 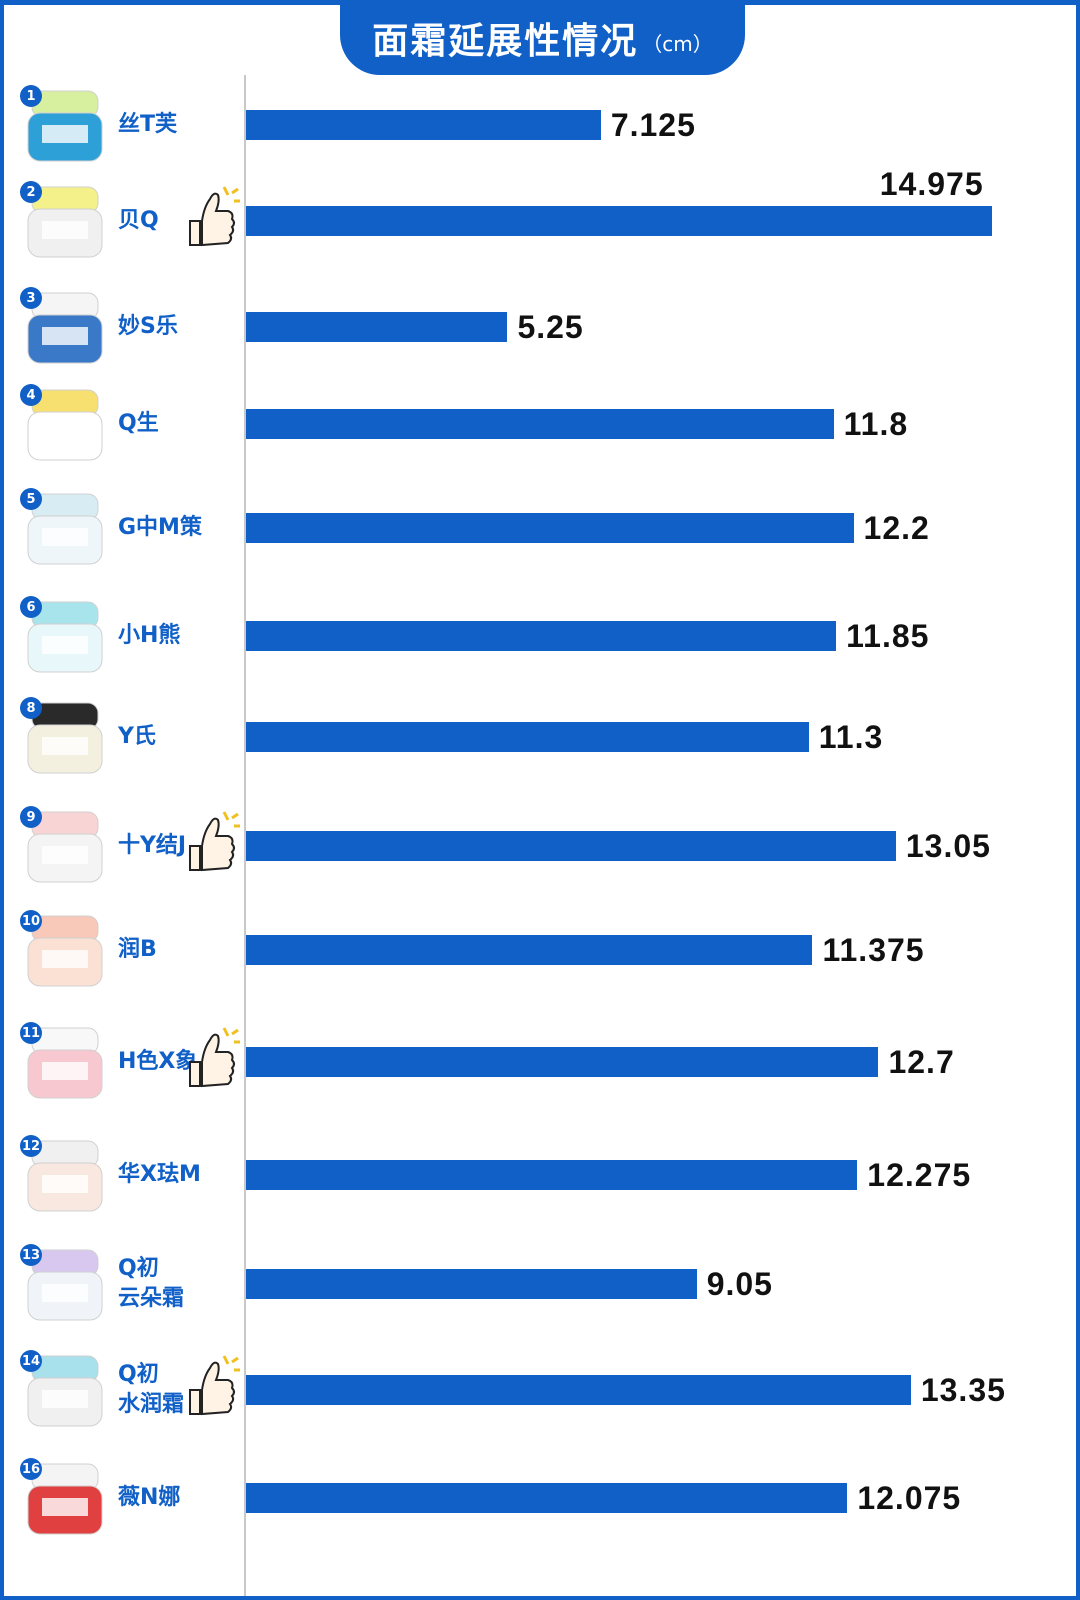 What do you see at coordinates (948, 846) in the screenshot?
I see `value-label: 13.05` at bounding box center [948, 846].